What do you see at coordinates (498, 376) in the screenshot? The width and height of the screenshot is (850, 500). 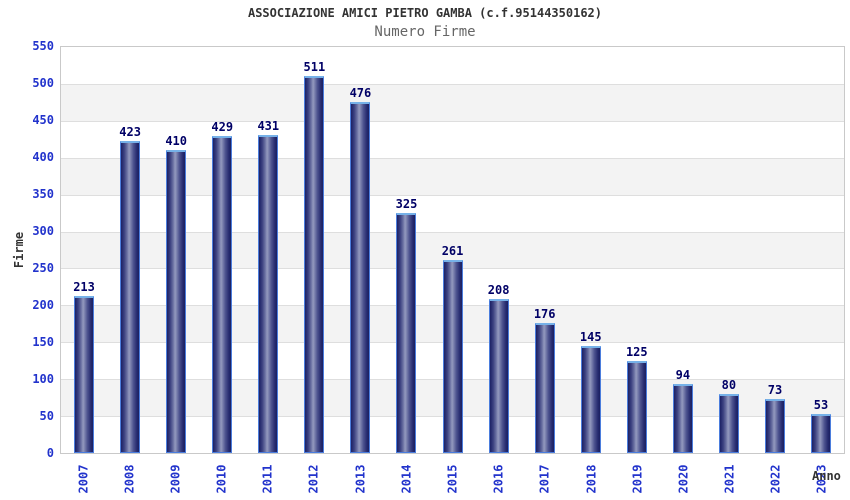 I see `bar-2016` at bounding box center [498, 376].